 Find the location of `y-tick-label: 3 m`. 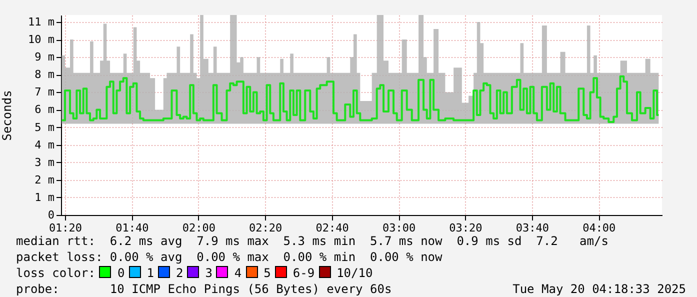

y-tick-label: 3 m is located at coordinates (44, 162).